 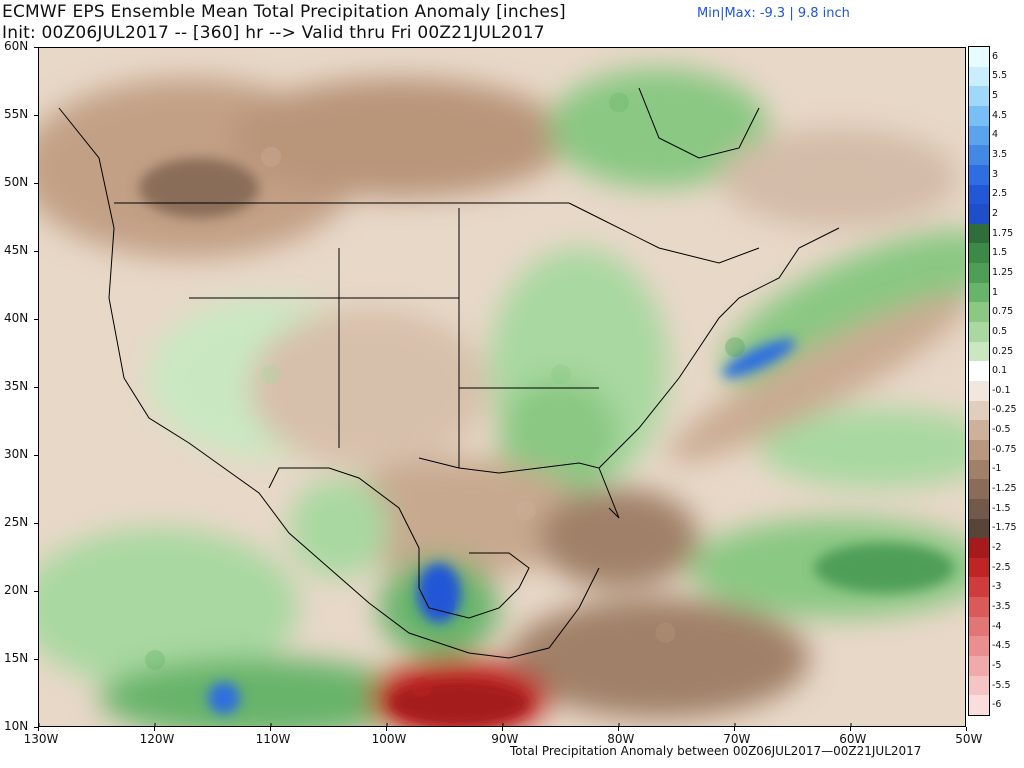 What do you see at coordinates (995, 174) in the screenshot?
I see `colorbar-label: 3` at bounding box center [995, 174].